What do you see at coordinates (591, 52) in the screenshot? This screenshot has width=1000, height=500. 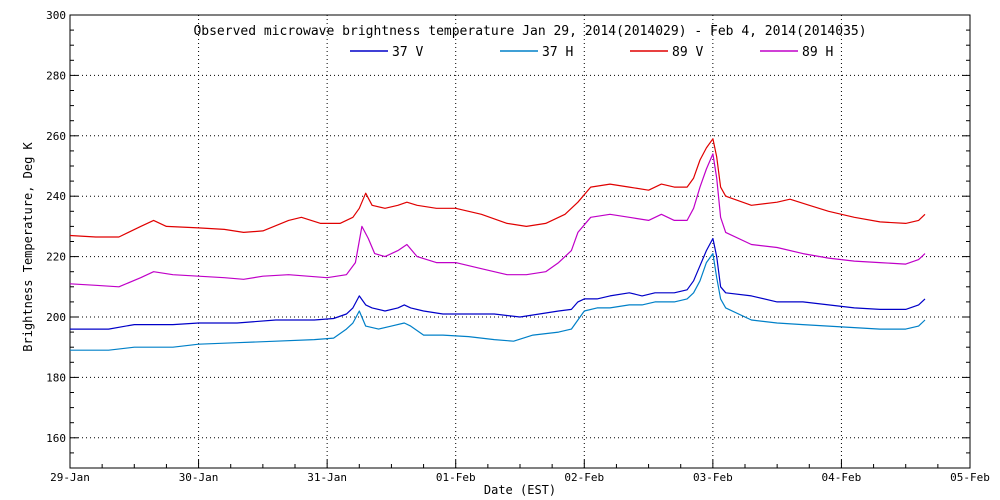 I see `legend: 37 V 37 H 89 V 89 H` at bounding box center [591, 52].